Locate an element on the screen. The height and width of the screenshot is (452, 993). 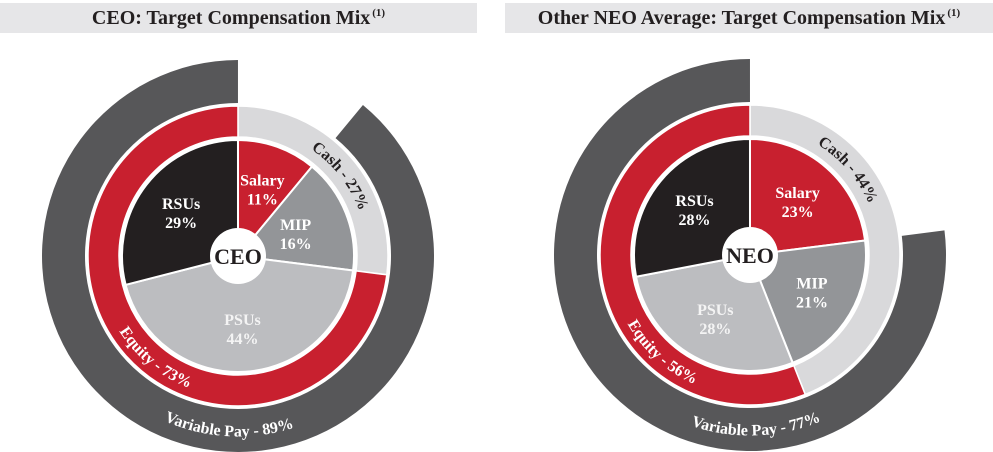
neo-mip-name-label: MIP is located at coordinates (811, 284).